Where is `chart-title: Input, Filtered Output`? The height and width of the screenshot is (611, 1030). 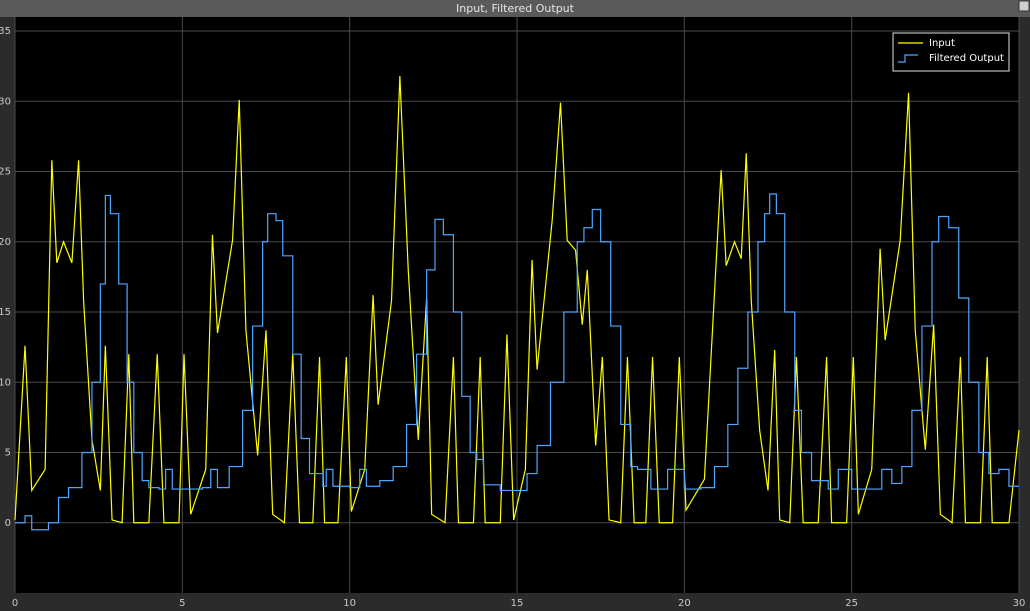 chart-title: Input, Filtered Output is located at coordinates (515, 8).